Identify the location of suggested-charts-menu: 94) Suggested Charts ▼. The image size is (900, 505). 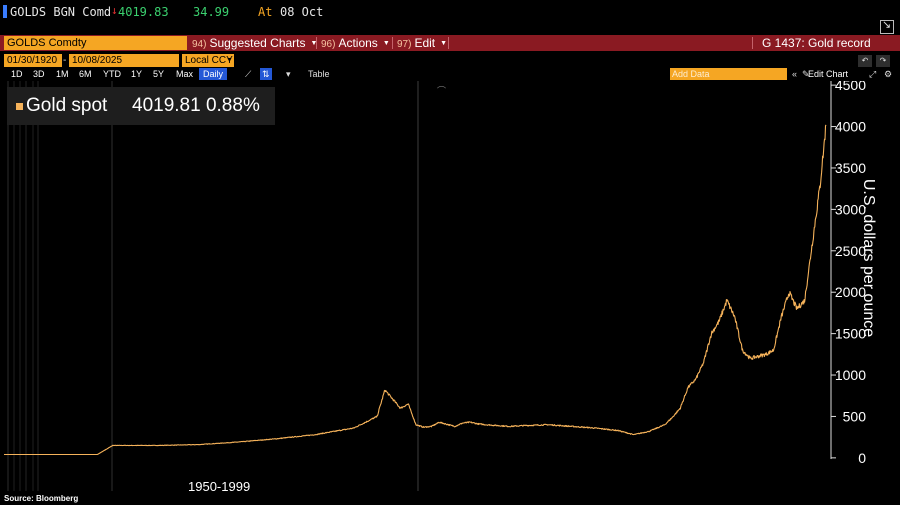
(254, 43).